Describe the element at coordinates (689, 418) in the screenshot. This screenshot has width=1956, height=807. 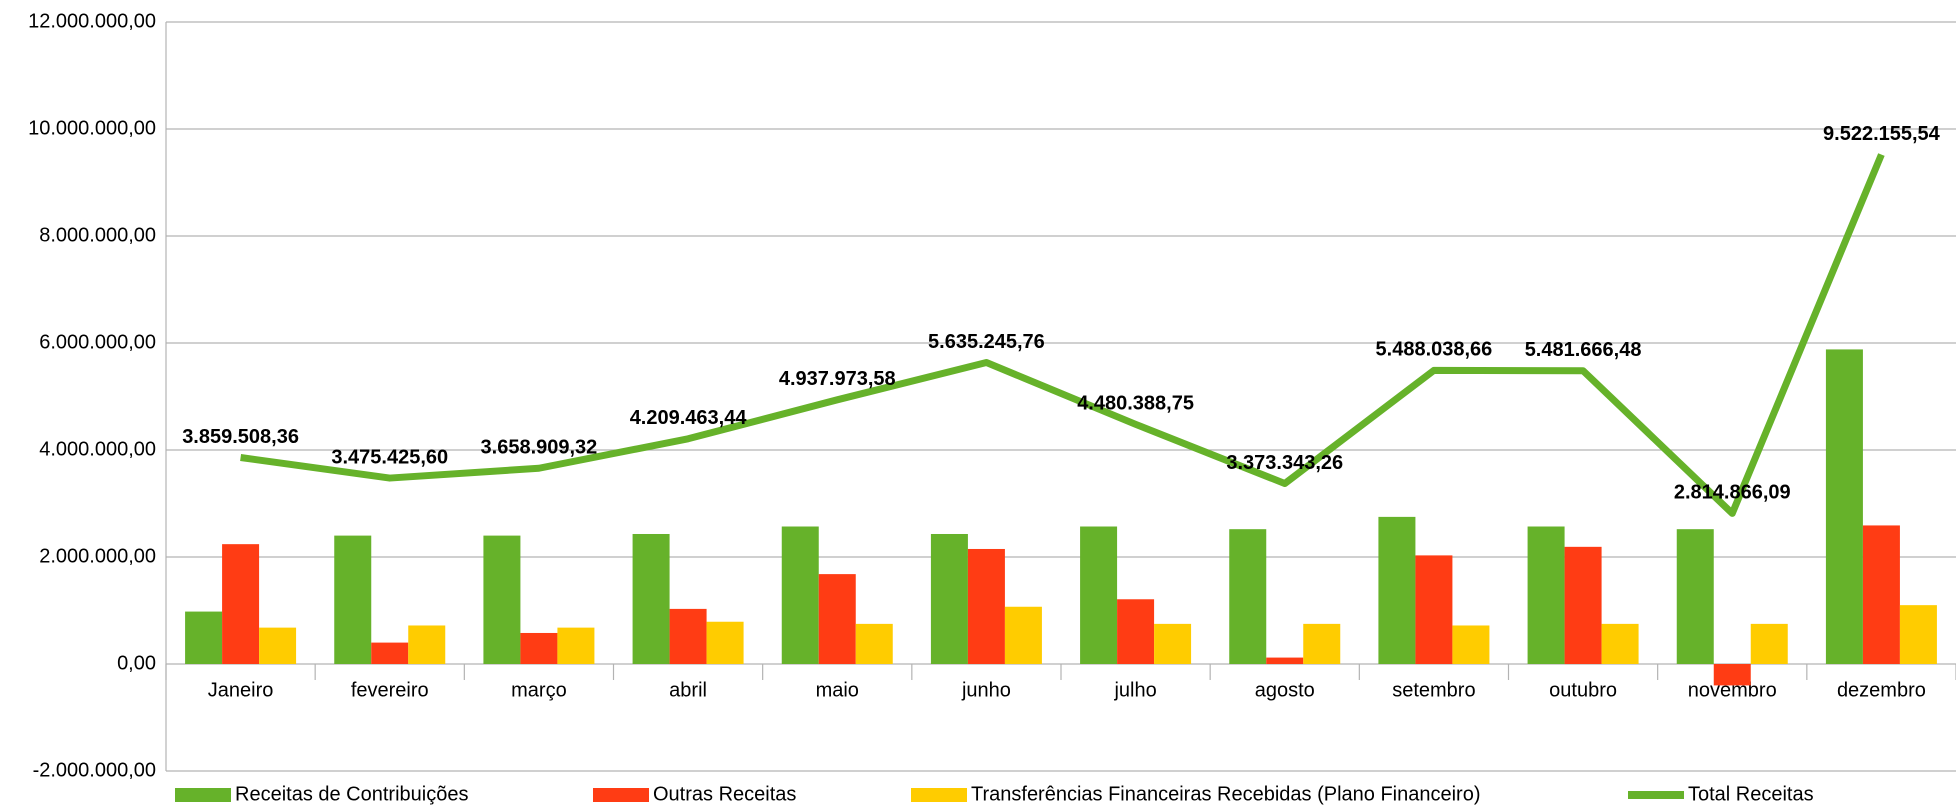
I see `data-label: 4.209.463,44` at that location.